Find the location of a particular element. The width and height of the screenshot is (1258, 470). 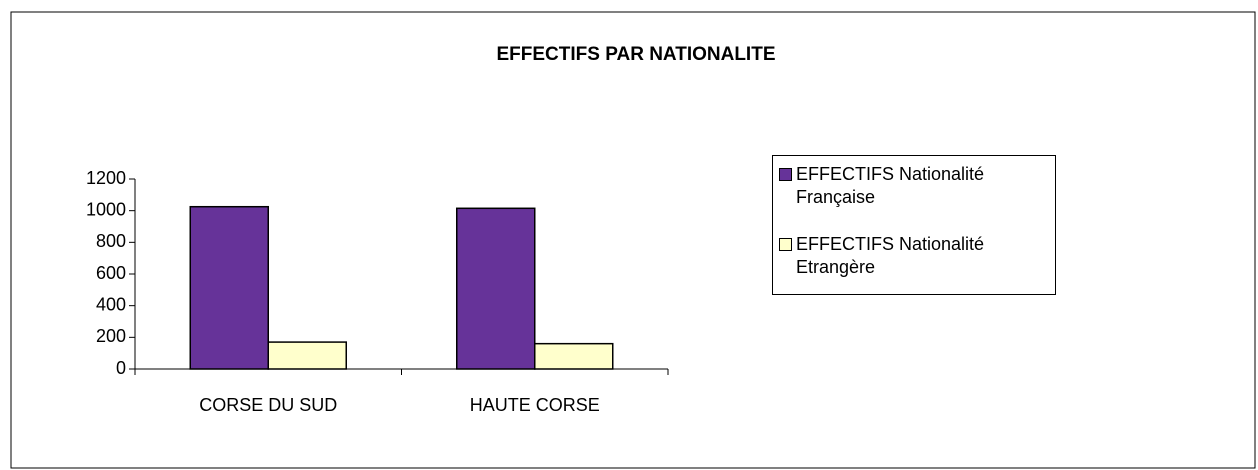

legend-label: EFFECTIFS Nationalité Française is located at coordinates (890, 185).